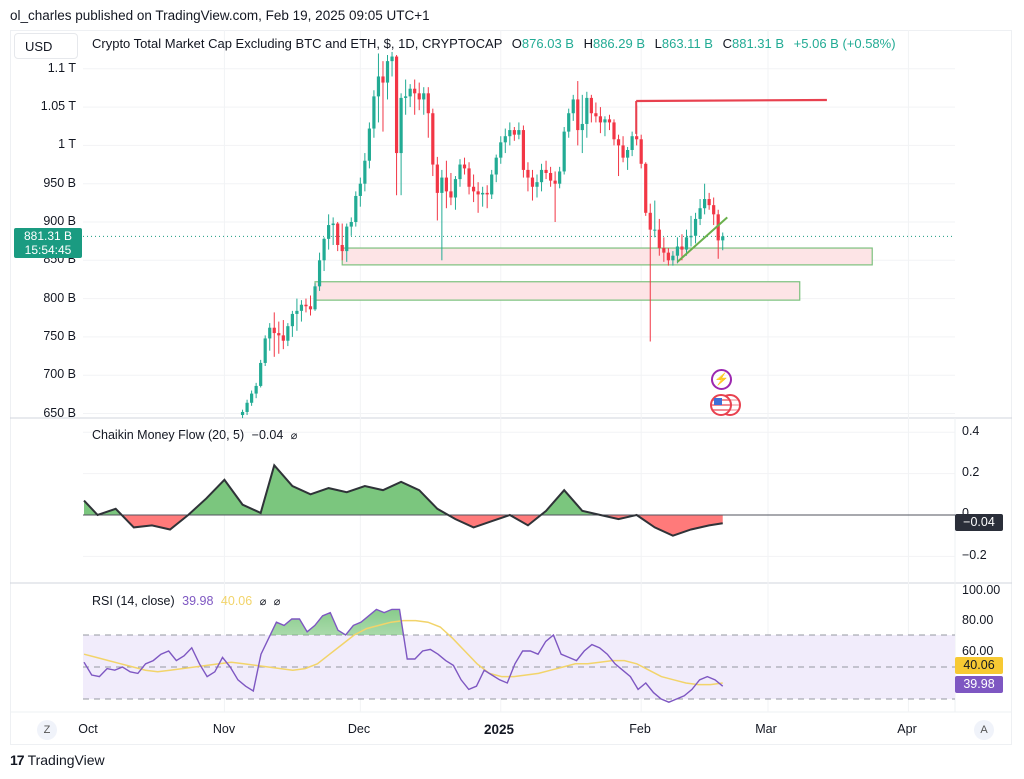  I want to click on price-axis-tick: 1 T, so click(67, 144).